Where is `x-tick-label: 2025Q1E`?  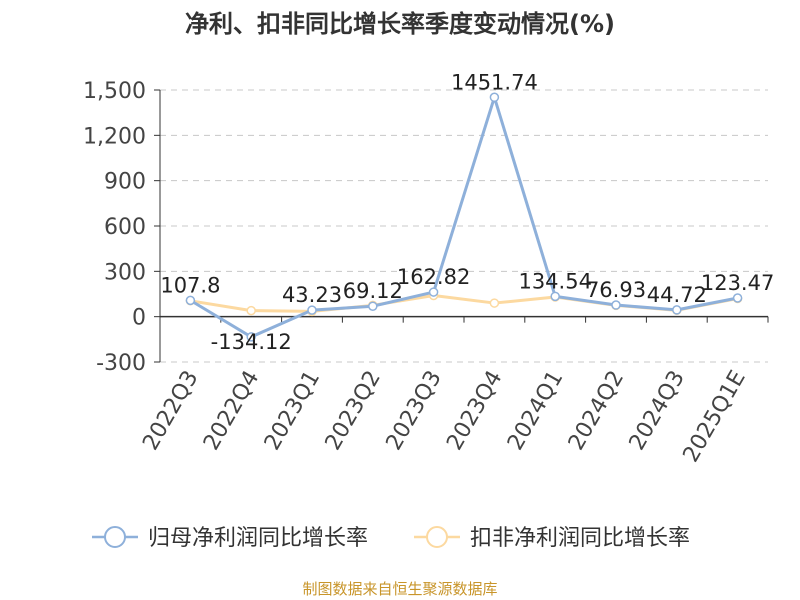 x-tick-label: 2025Q1E is located at coordinates (715, 417).